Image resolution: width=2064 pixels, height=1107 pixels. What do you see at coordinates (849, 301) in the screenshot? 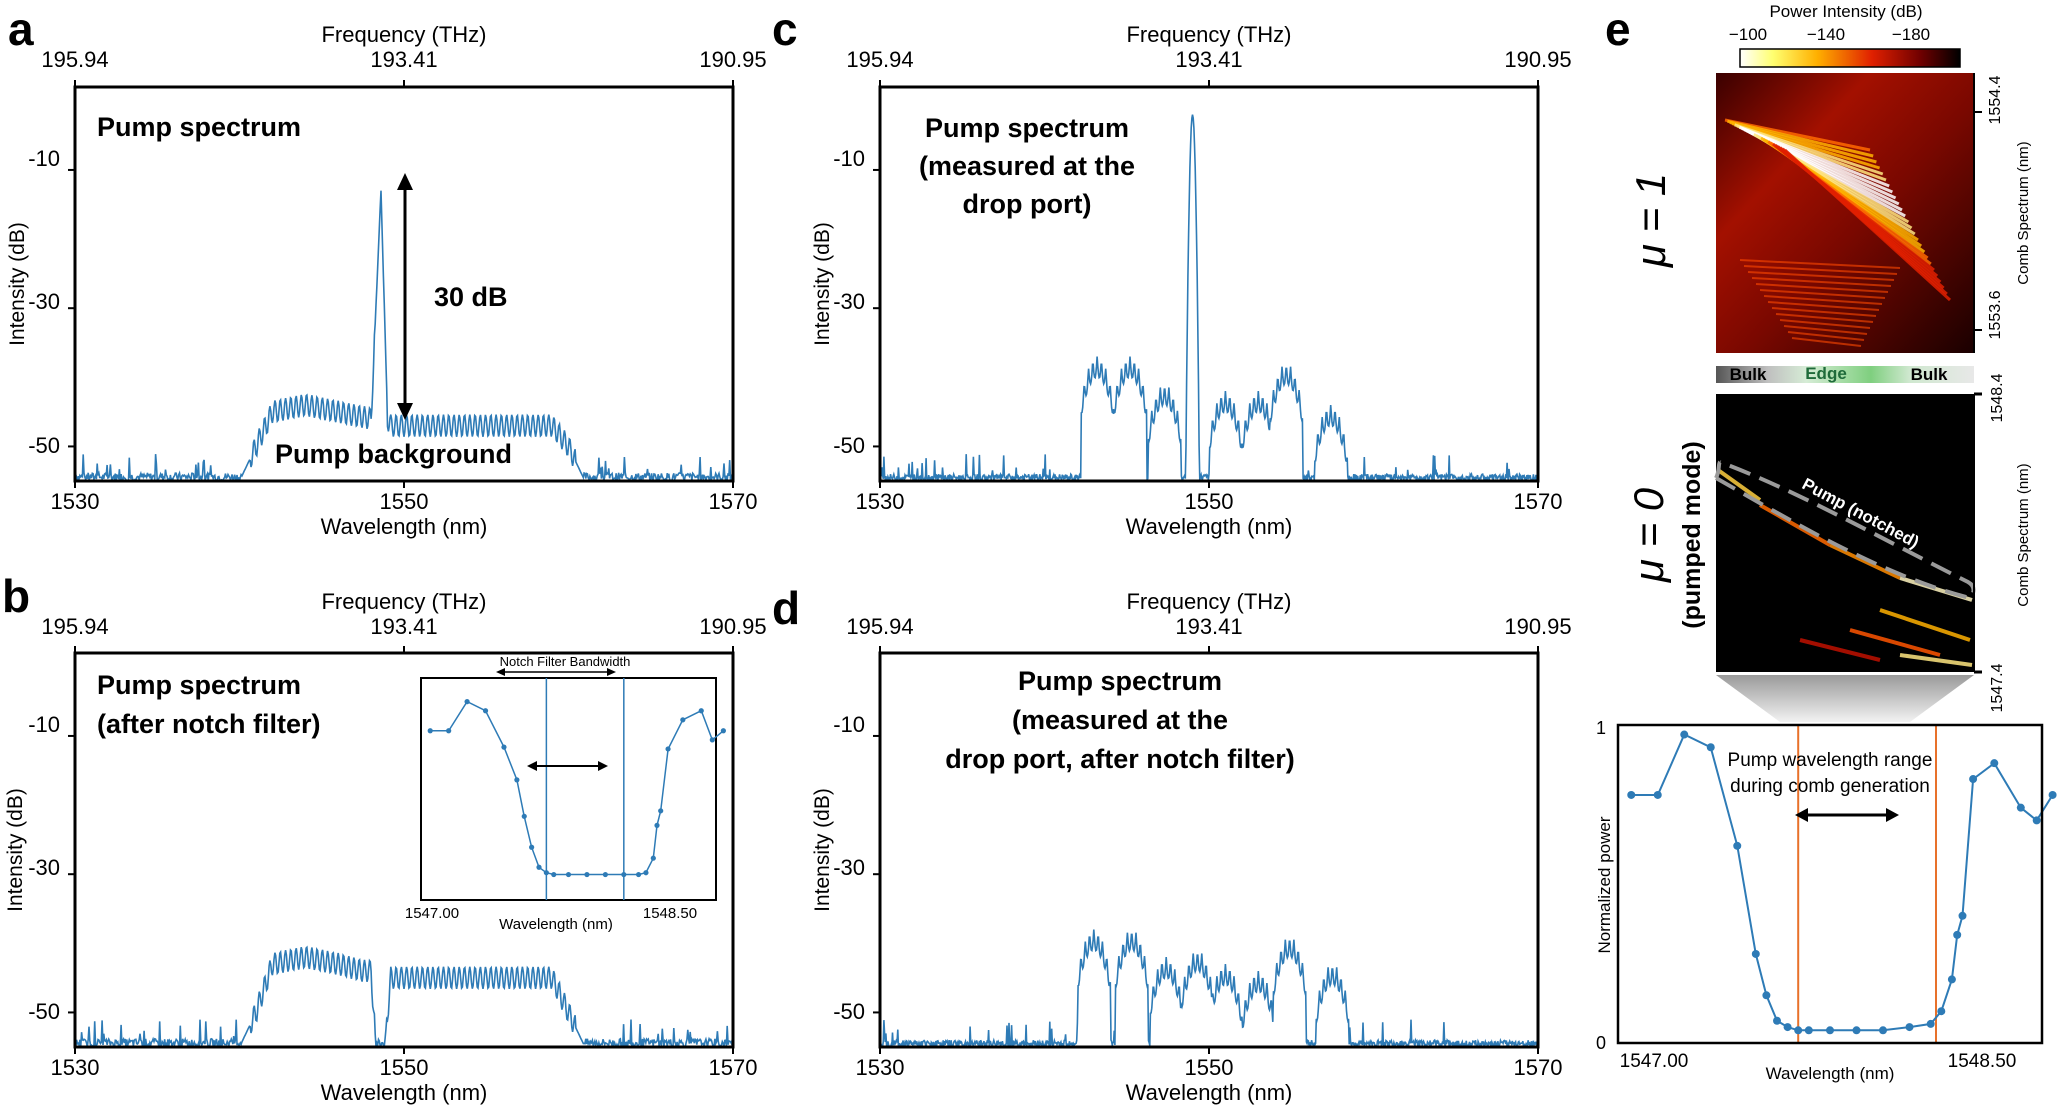
I see `y-tick-c-1: -30` at bounding box center [849, 301].